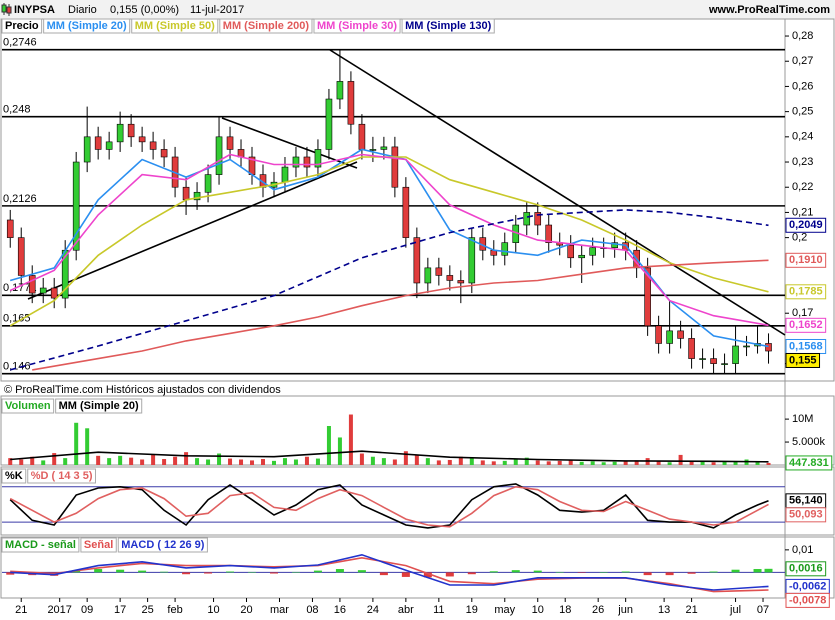  Describe the element at coordinates (87, 26) in the screenshot. I see `legend-label: MM (Simple 20)` at that location.